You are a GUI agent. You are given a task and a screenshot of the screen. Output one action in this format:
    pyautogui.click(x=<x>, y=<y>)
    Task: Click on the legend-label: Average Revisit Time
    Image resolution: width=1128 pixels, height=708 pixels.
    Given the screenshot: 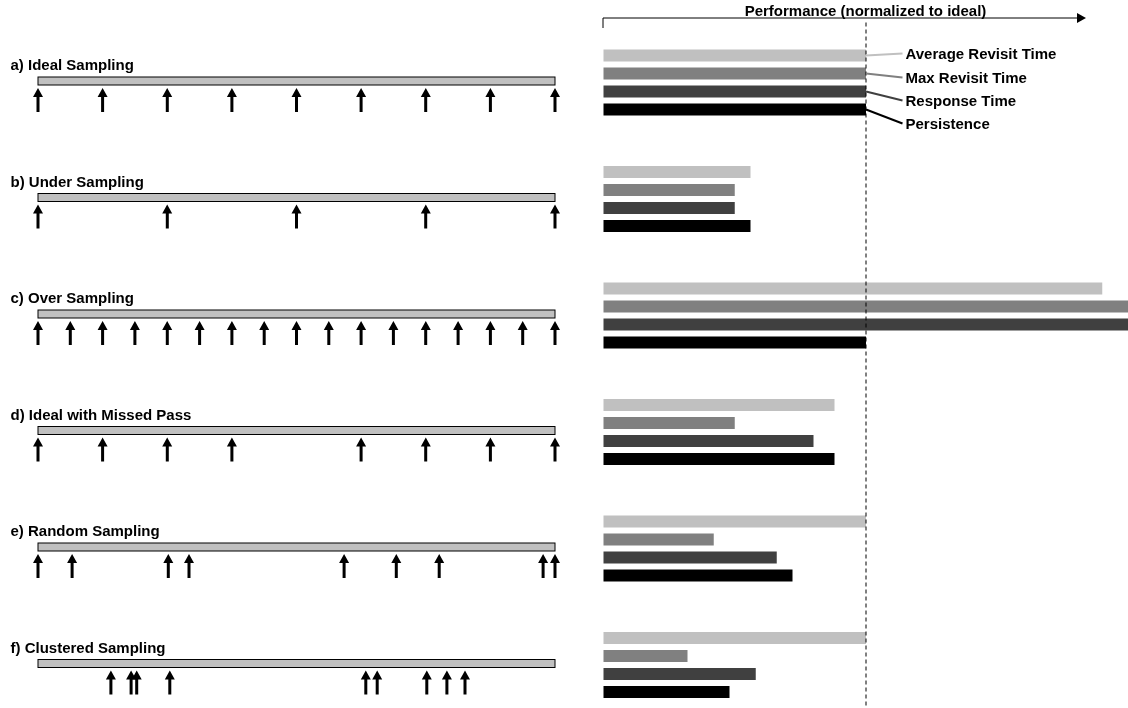 What is the action you would take?
    pyautogui.click(x=981, y=53)
    